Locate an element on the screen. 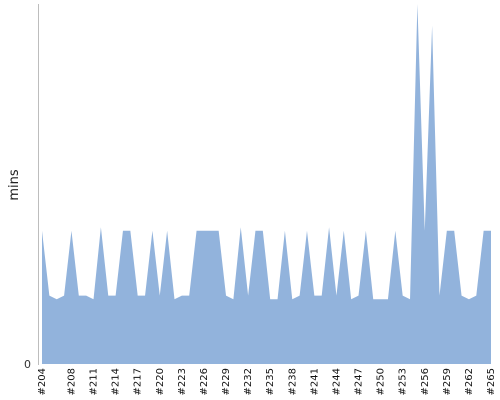 This screenshot has height=400, width=500. x-tick-label: #211 is located at coordinates (94, 381).